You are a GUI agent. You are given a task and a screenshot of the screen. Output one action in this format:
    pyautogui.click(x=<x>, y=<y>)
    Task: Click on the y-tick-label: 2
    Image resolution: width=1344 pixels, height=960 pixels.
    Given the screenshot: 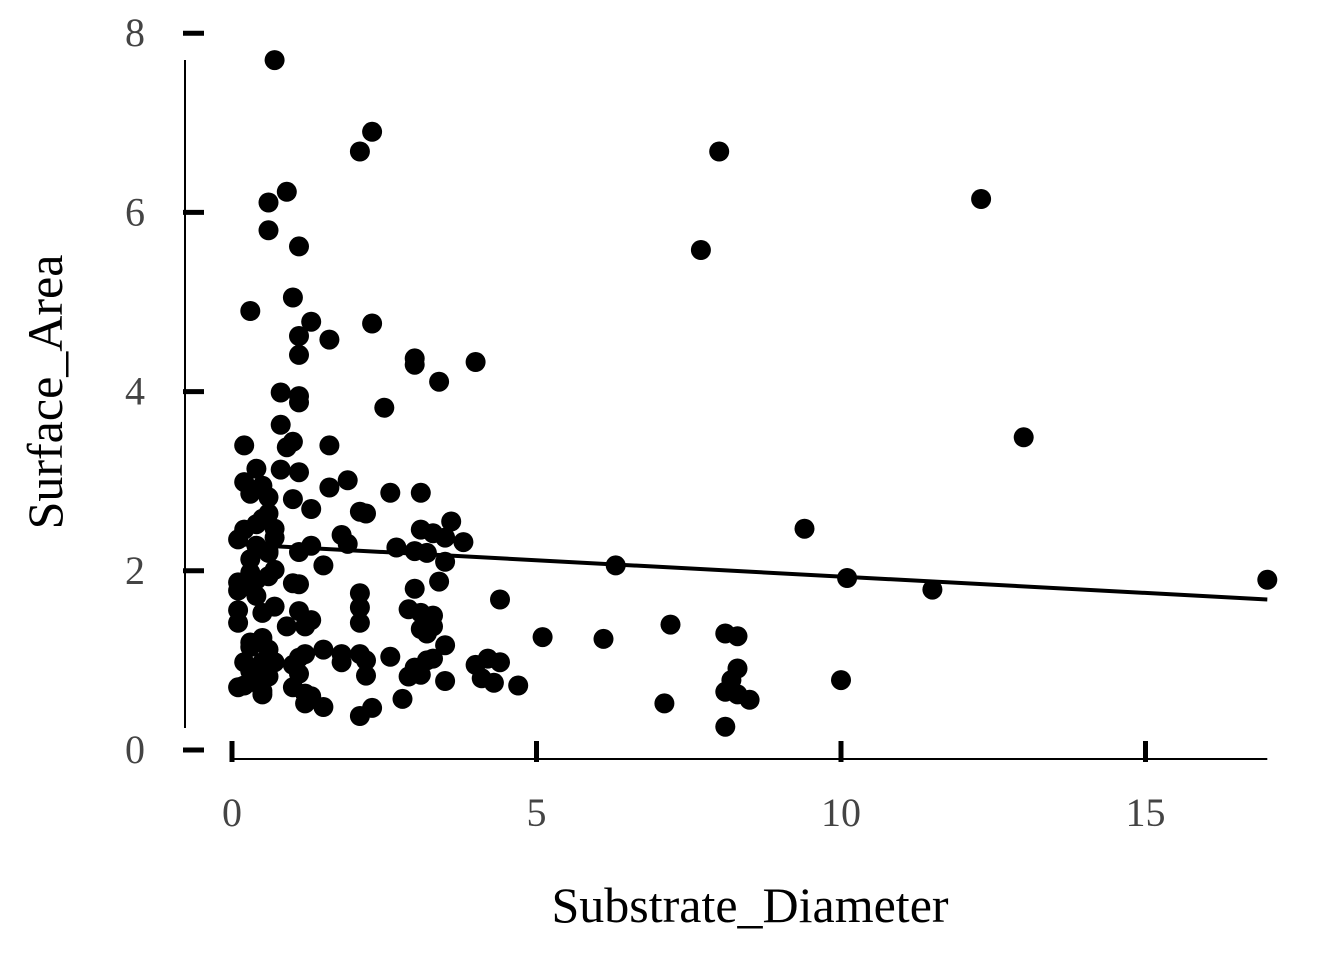 What is the action you would take?
    pyautogui.click(x=135, y=570)
    